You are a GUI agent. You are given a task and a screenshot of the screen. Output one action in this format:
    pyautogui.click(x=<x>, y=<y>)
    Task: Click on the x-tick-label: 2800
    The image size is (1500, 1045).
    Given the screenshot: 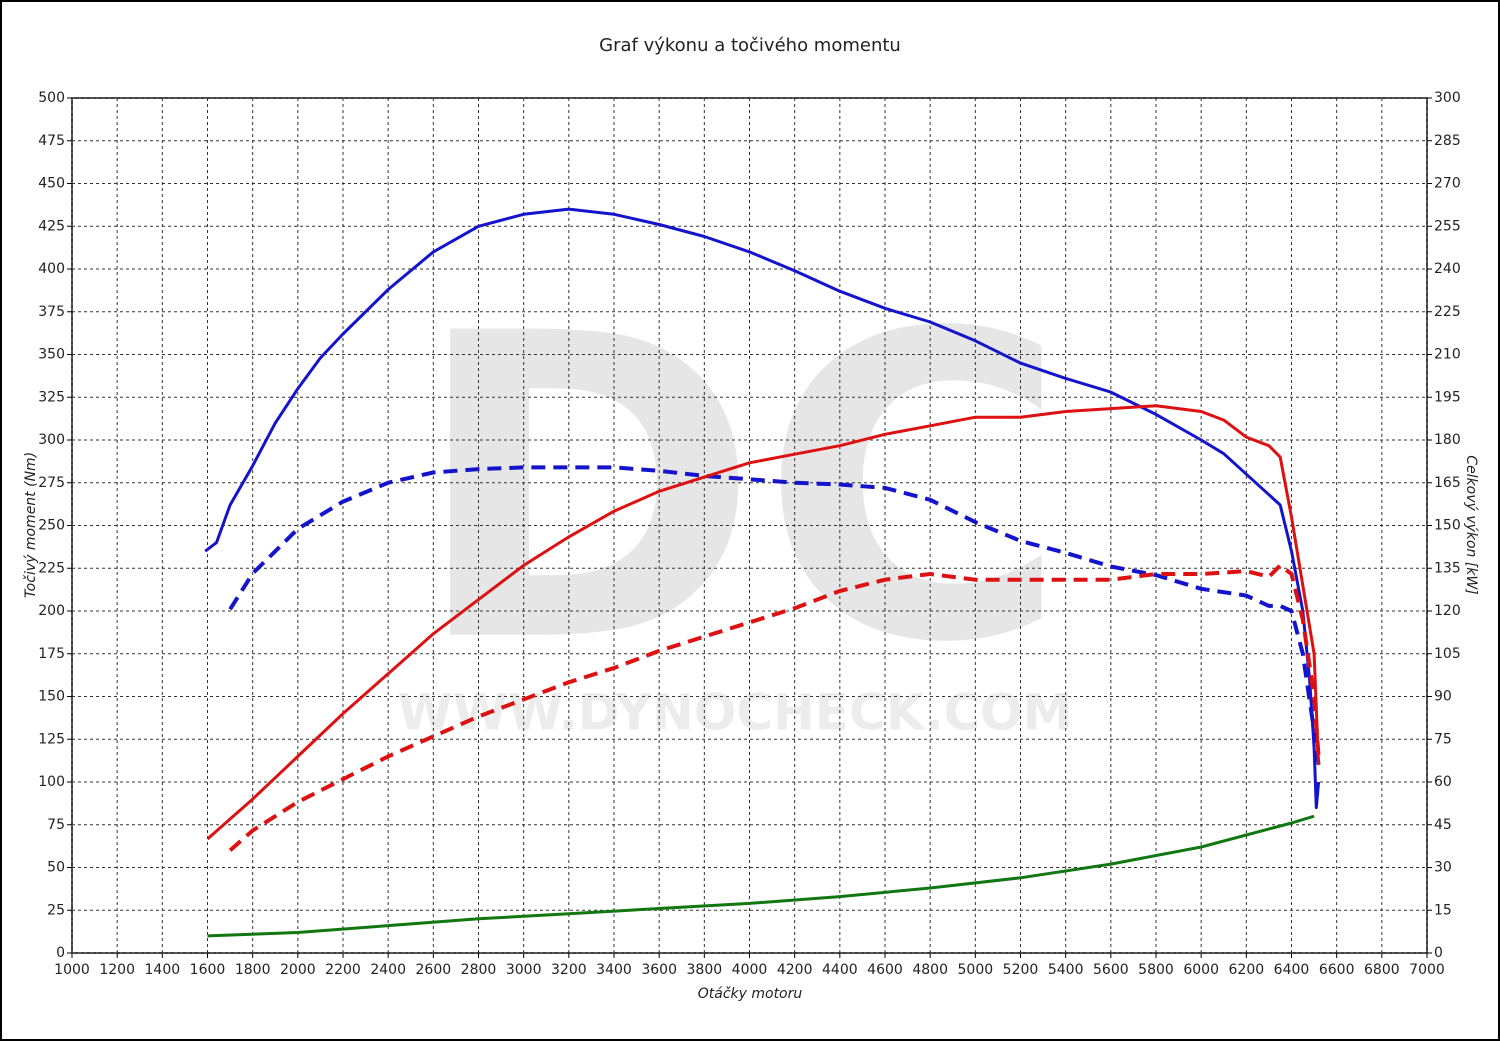 What is the action you would take?
    pyautogui.click(x=479, y=970)
    